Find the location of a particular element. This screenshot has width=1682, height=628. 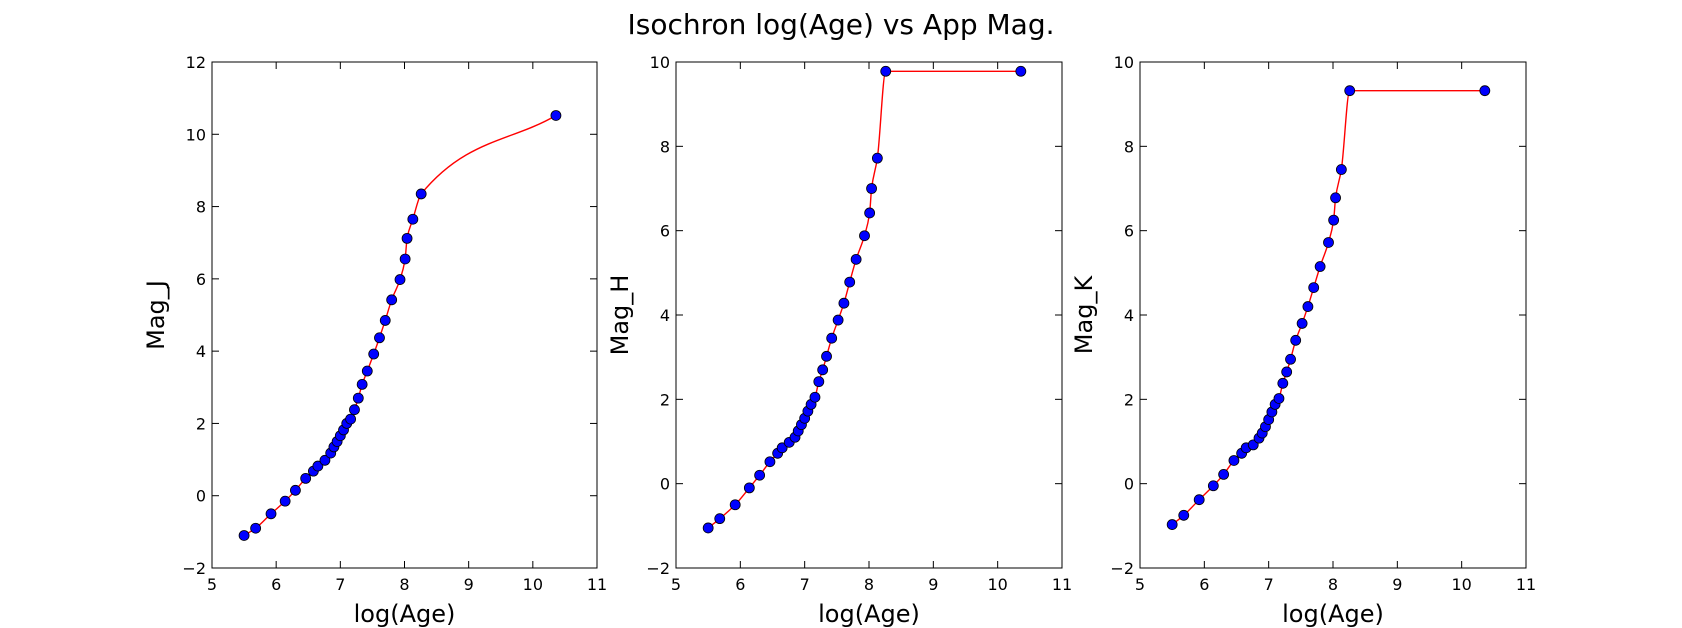

figure-title: Isochron log(Age) vs App Mag. is located at coordinates (840, 24).